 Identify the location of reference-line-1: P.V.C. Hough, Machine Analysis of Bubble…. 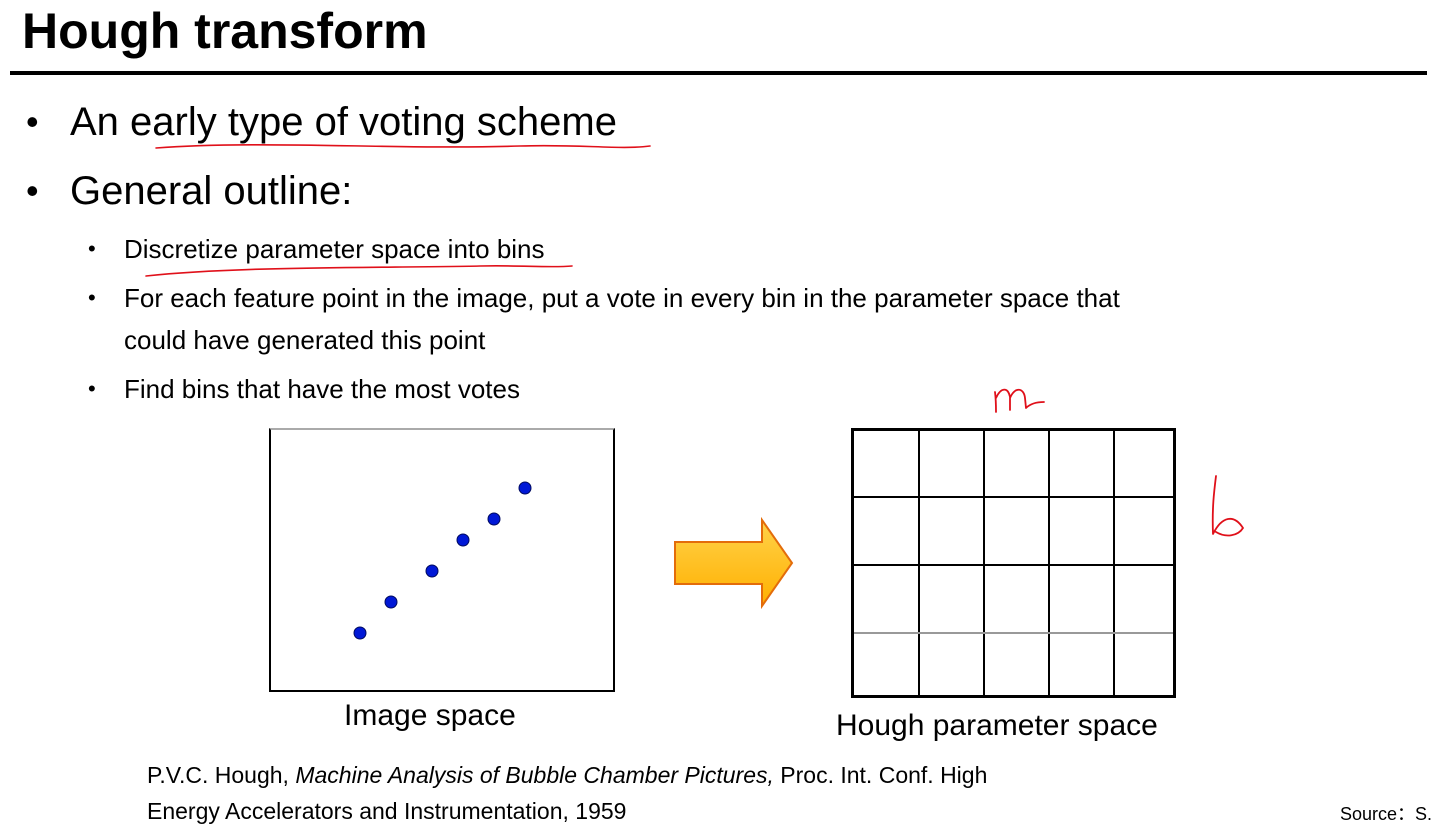
(567, 775).